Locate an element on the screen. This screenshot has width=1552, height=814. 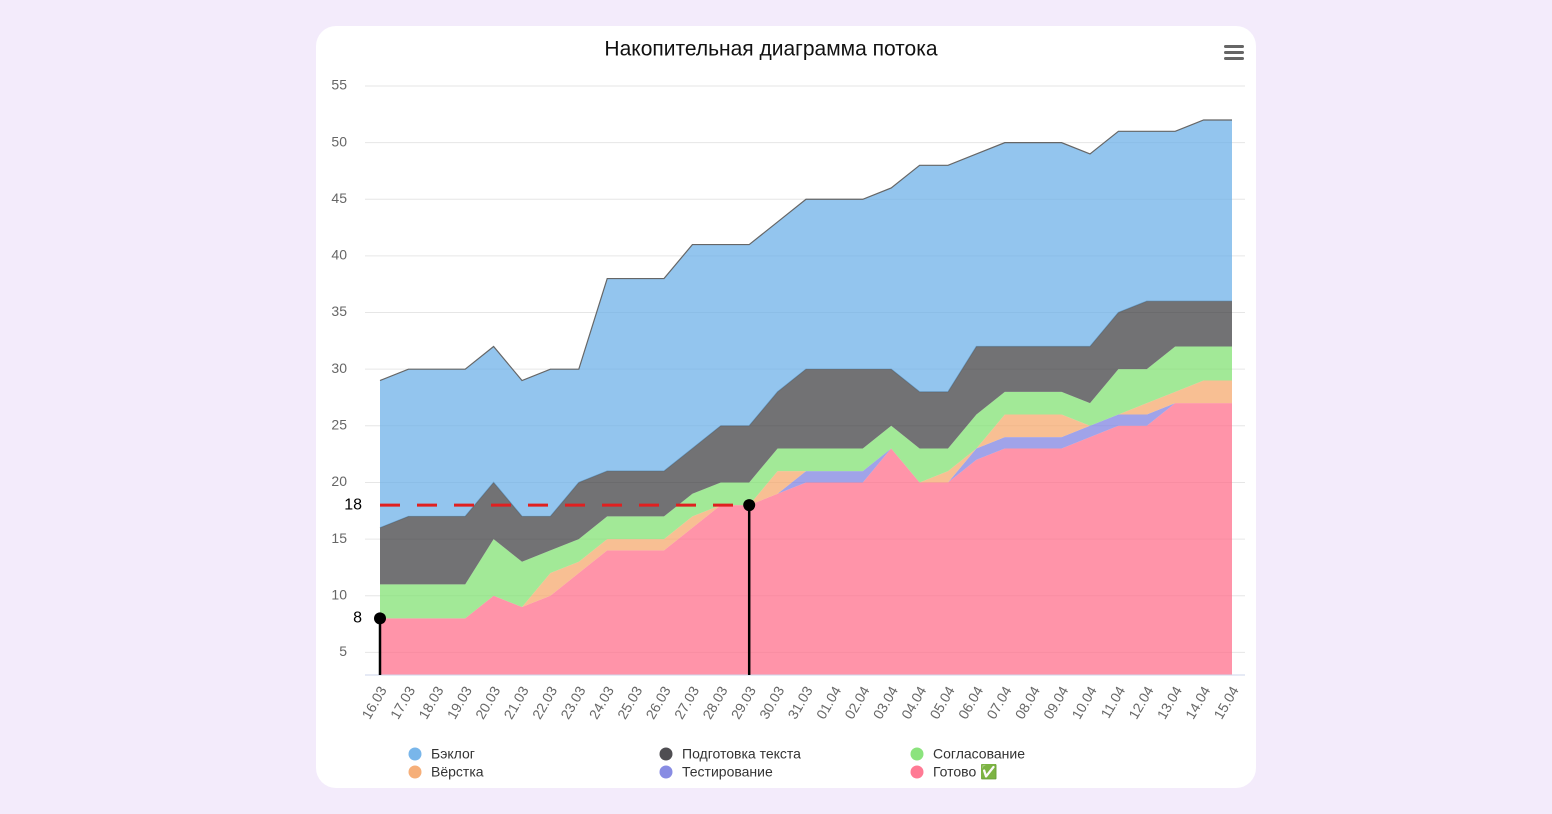
menu-button is located at coordinates (1234, 52).